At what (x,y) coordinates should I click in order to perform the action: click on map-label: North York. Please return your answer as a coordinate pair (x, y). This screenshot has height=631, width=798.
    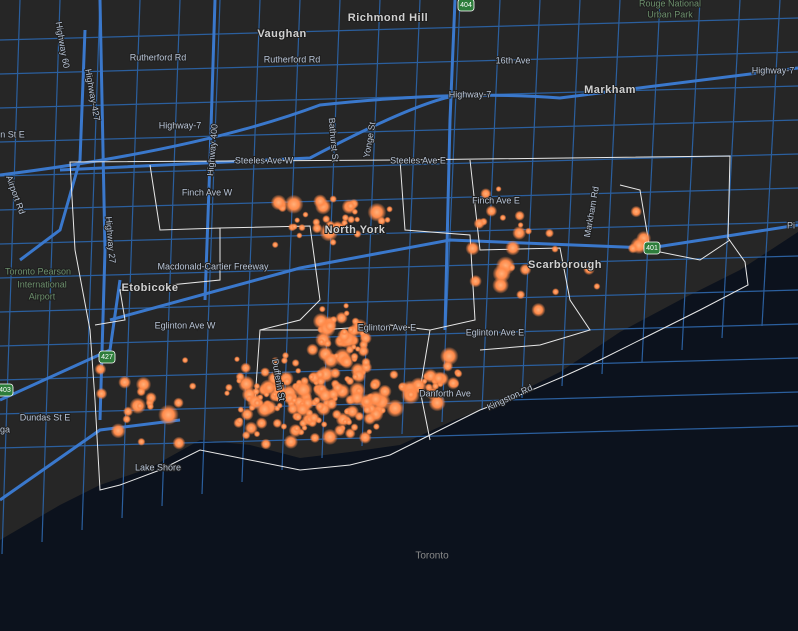
    Looking at the image, I should click on (355, 230).